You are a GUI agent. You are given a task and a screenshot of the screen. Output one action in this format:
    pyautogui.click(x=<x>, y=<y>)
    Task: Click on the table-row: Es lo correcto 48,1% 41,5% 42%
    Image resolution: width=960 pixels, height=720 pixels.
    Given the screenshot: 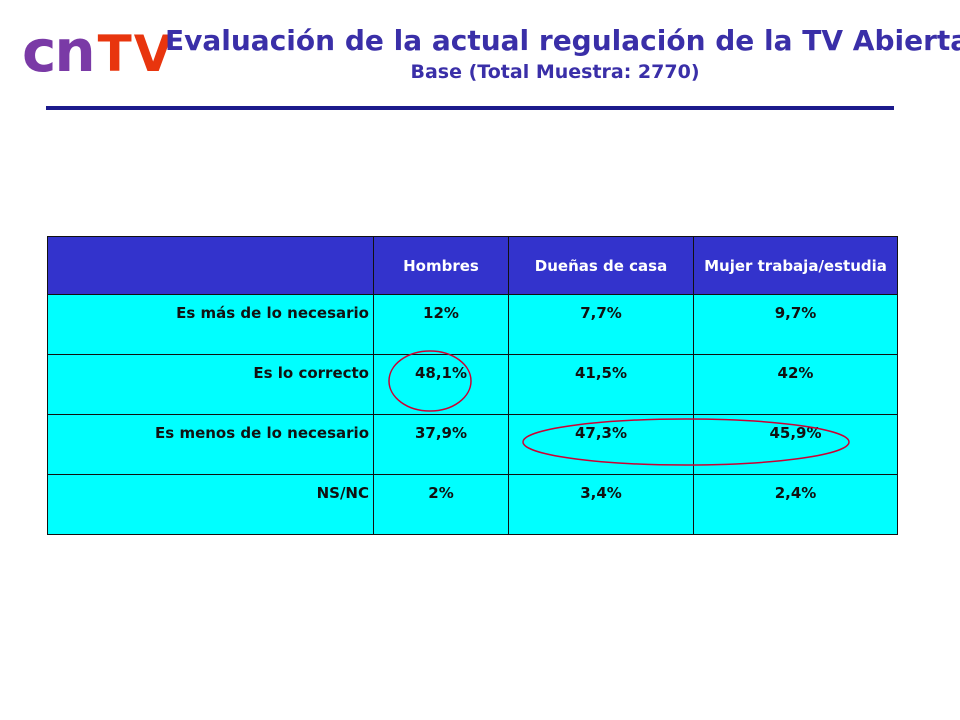 What is the action you would take?
    pyautogui.click(x=472, y=384)
    